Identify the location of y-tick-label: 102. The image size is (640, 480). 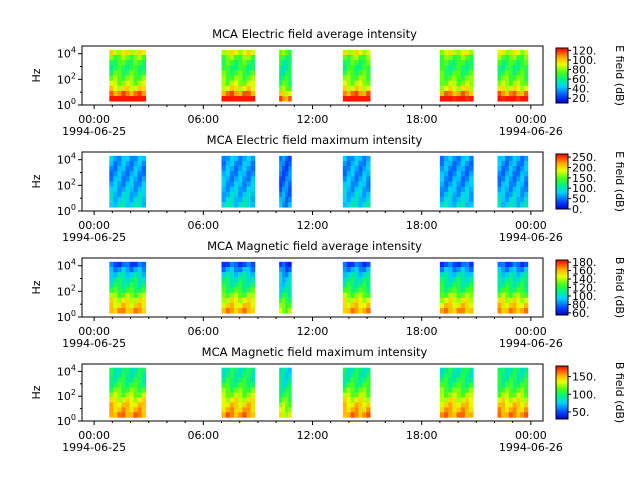
(66, 184).